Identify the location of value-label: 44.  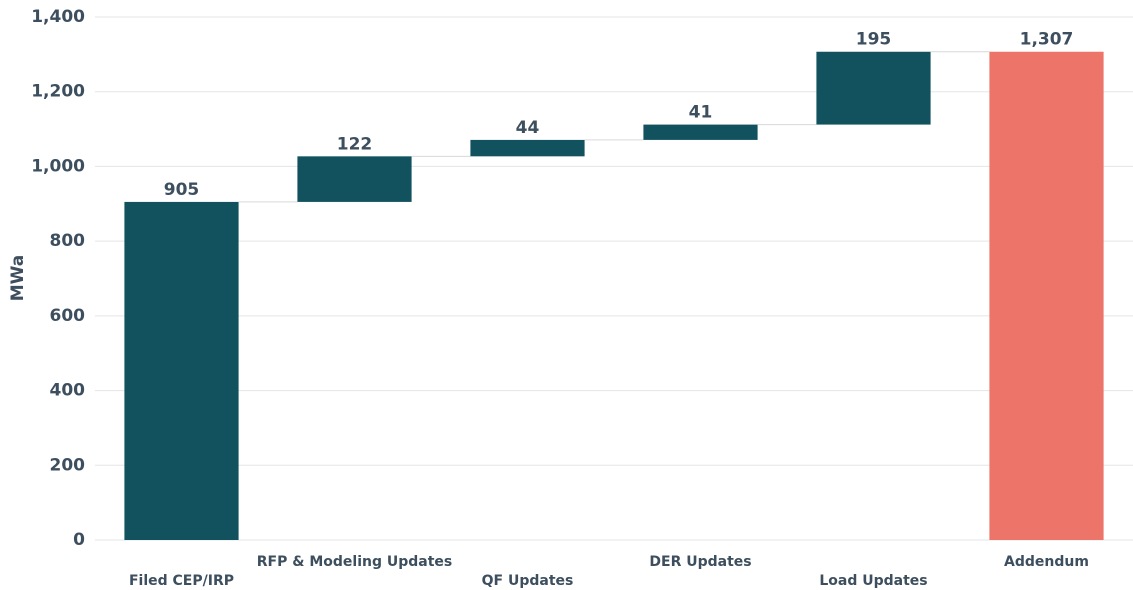
(528, 128).